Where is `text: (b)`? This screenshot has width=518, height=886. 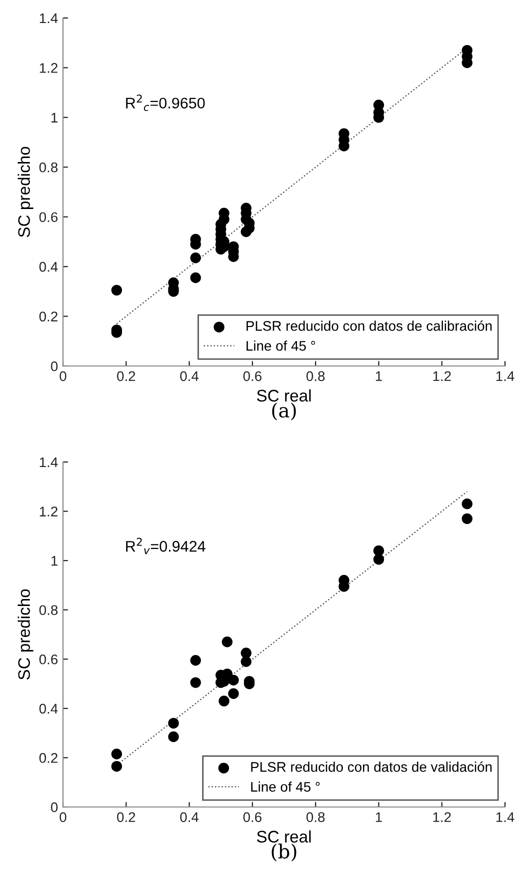 text: (b) is located at coordinates (284, 853).